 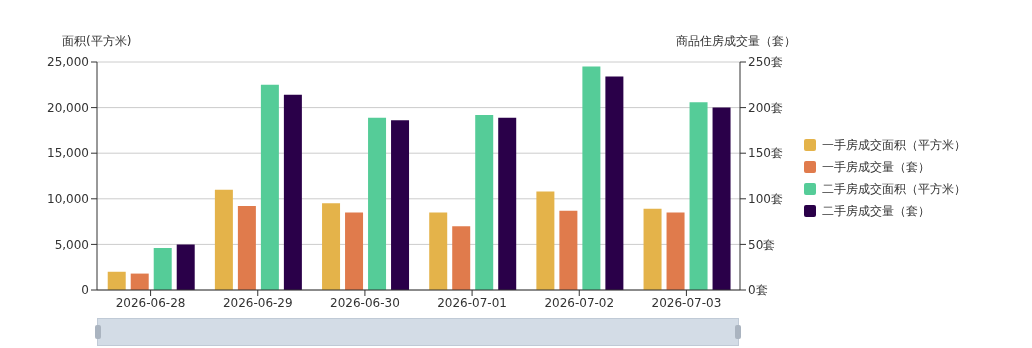 What do you see at coordinates (97, 41) in the screenshot?
I see `y-axis-title: 面积(平方米)` at bounding box center [97, 41].